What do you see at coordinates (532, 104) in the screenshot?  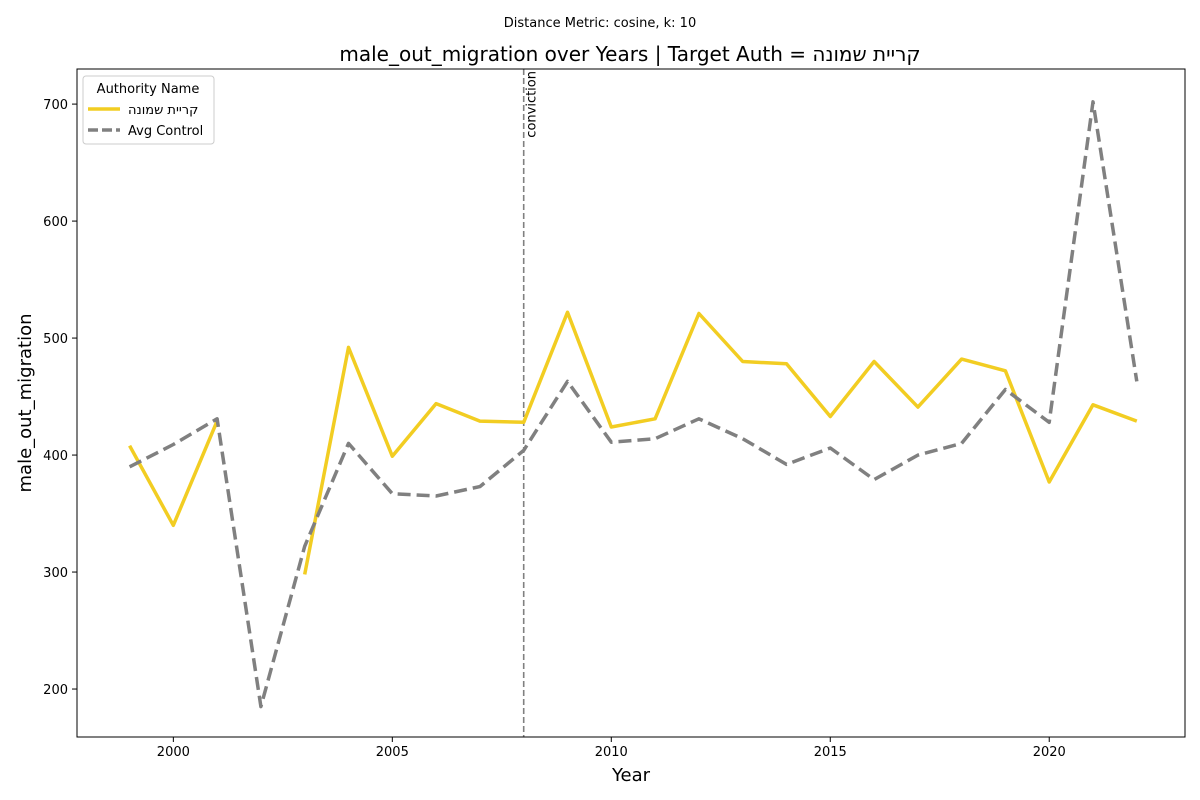 I see `conviction-label: conviction` at bounding box center [532, 104].